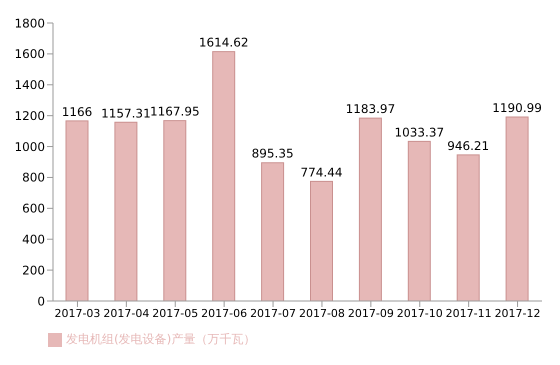 The image size is (560, 365). I want to click on y-tick-label: 1400, so click(29, 85).